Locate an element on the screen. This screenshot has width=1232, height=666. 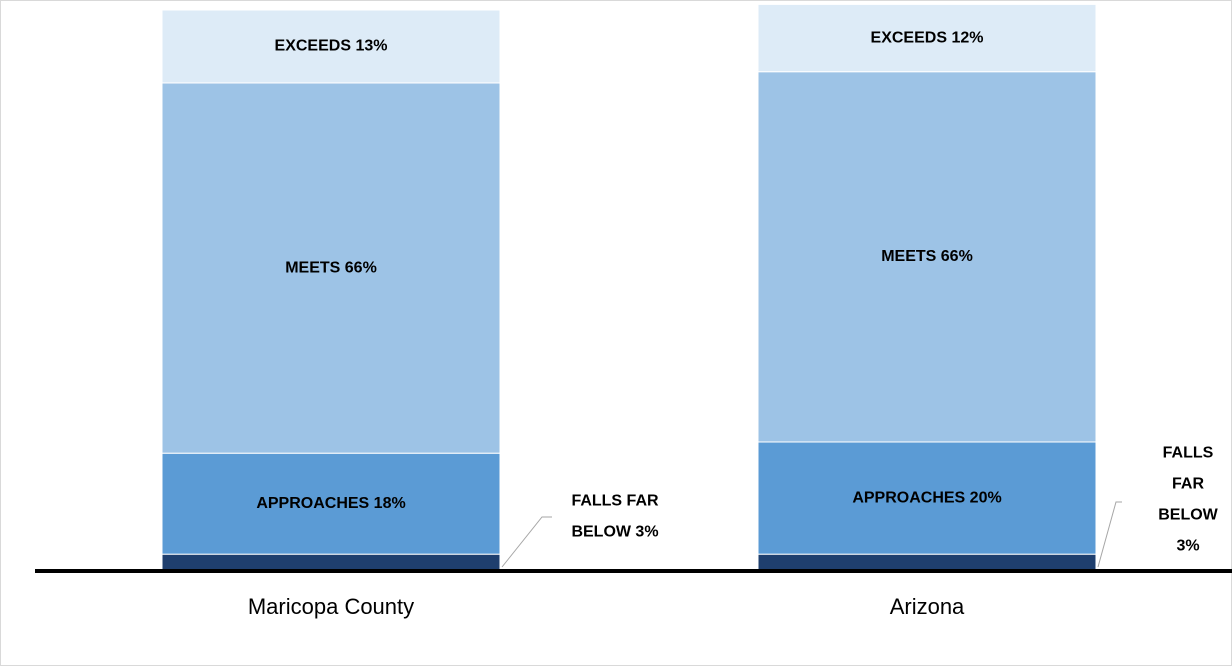
x-tick-label: Arizona is located at coordinates (927, 606).